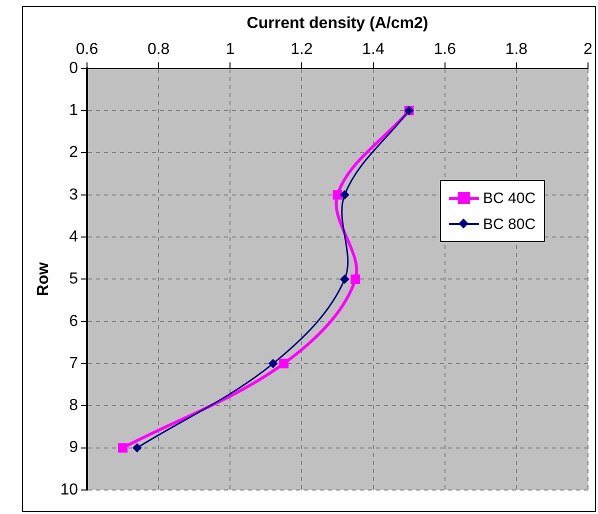 The image size is (598, 514). I want to click on x-tick-label: 1.4, so click(373, 49).